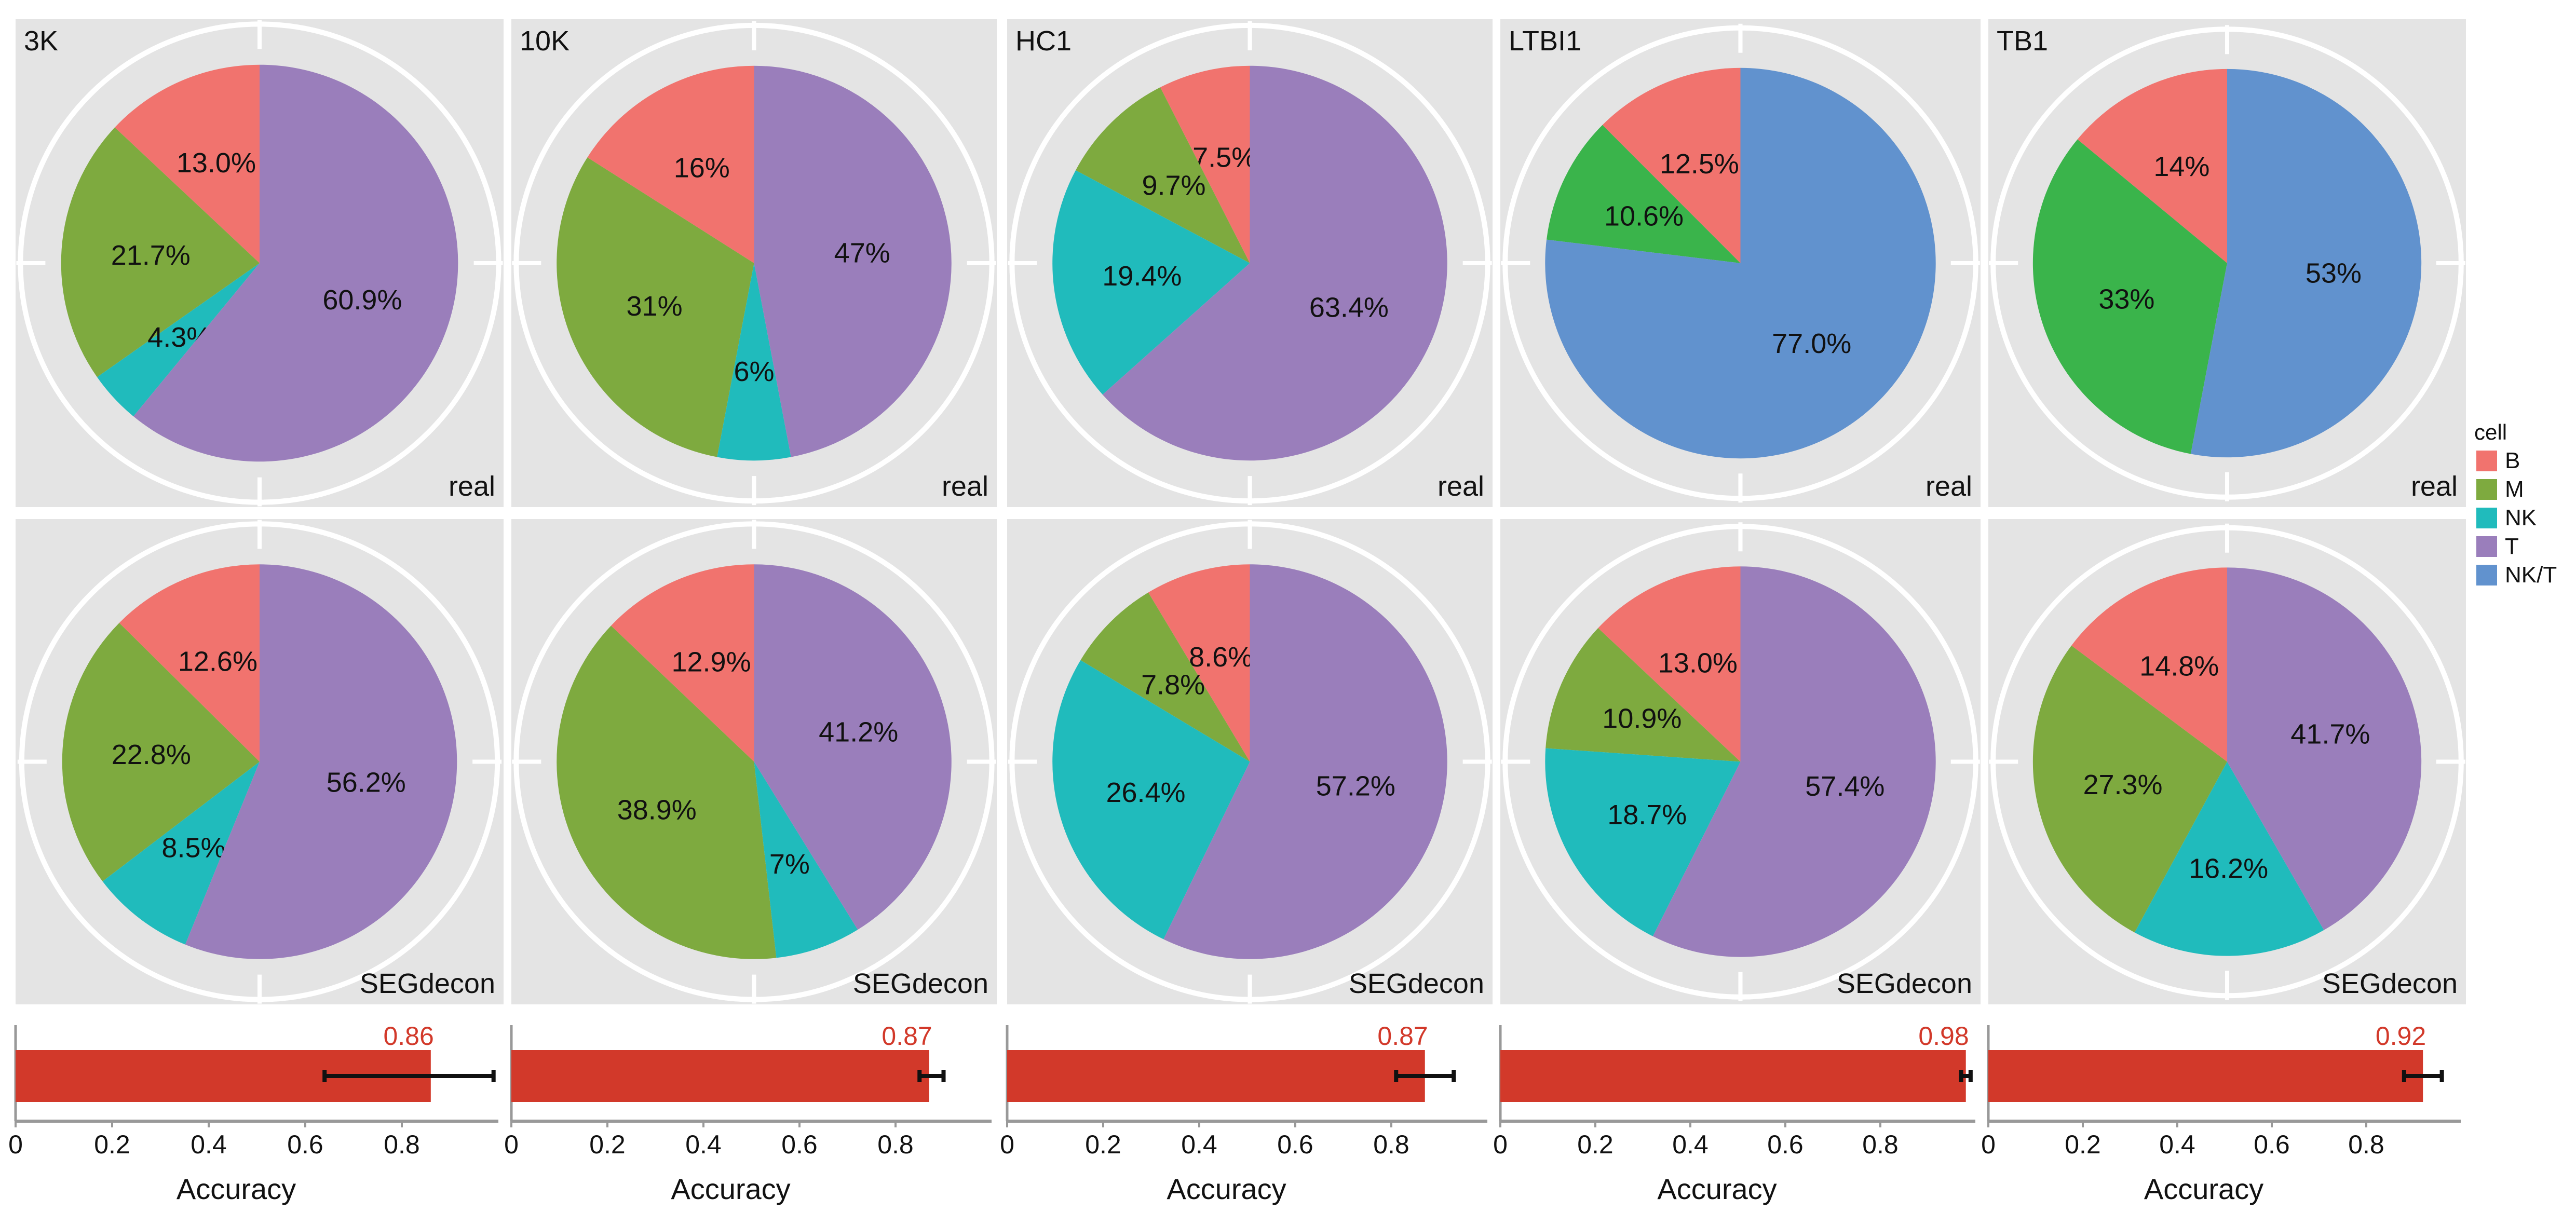 This screenshot has height=1212, width=2576. What do you see at coordinates (2497, 547) in the screenshot?
I see `legend-item-t: T` at bounding box center [2497, 547].